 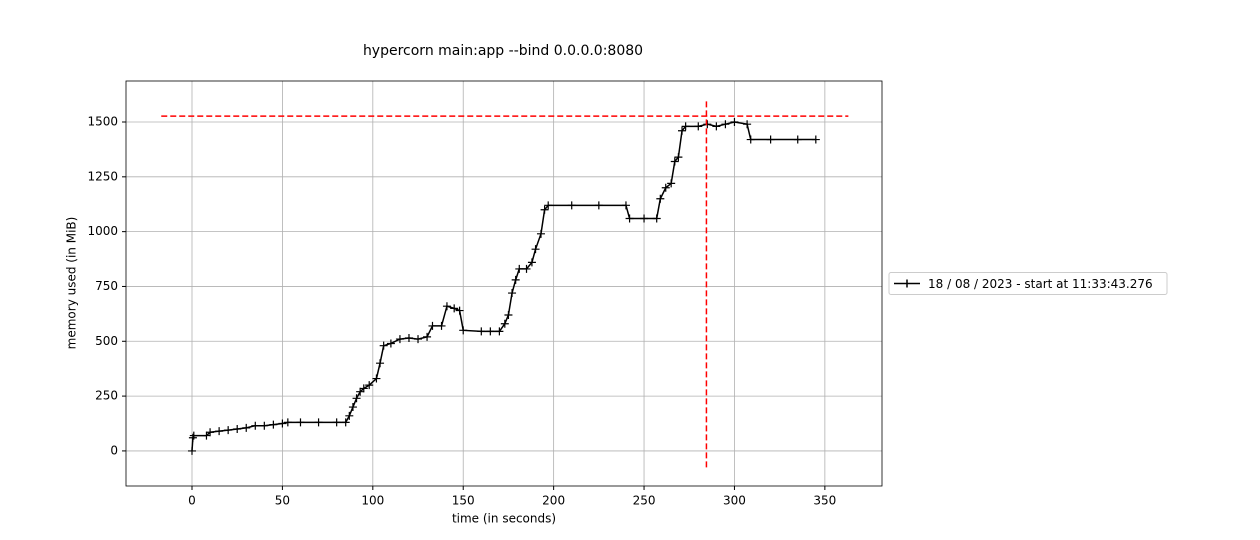 I want to click on legend-swatch, so click(x=907, y=283).